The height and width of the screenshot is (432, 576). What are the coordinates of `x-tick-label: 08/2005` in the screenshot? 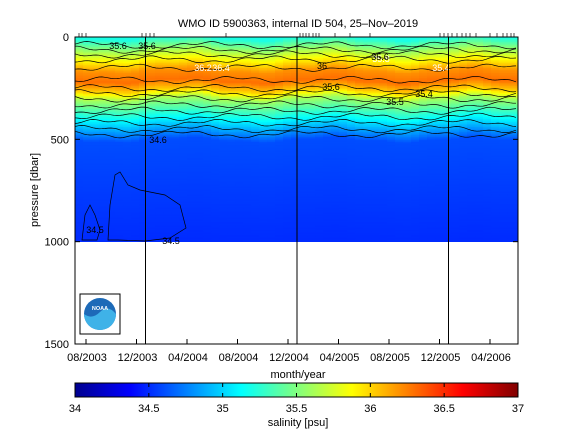 It's located at (390, 358).